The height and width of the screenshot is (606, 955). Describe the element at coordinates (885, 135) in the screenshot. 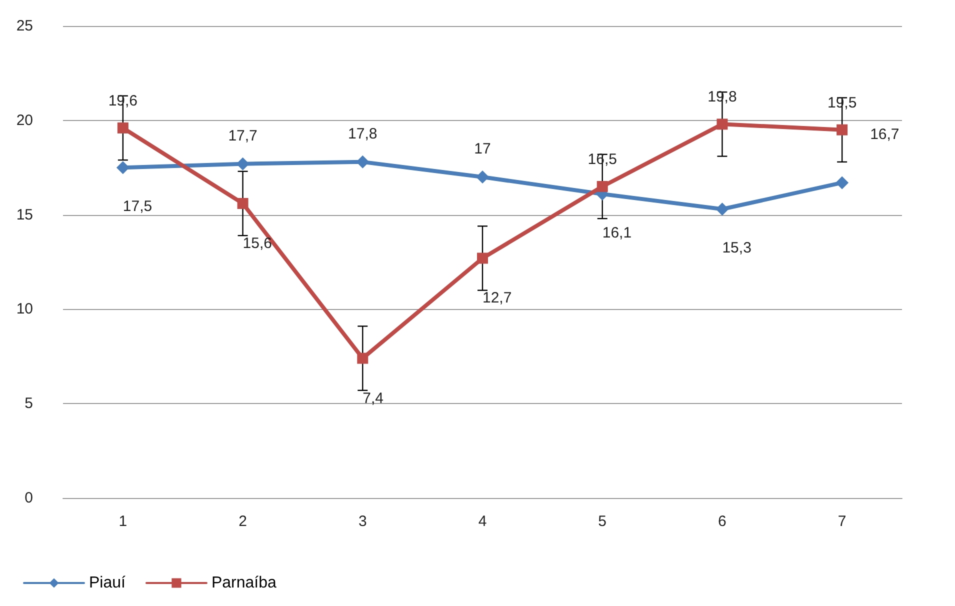

I see `data-label: 16,7` at that location.